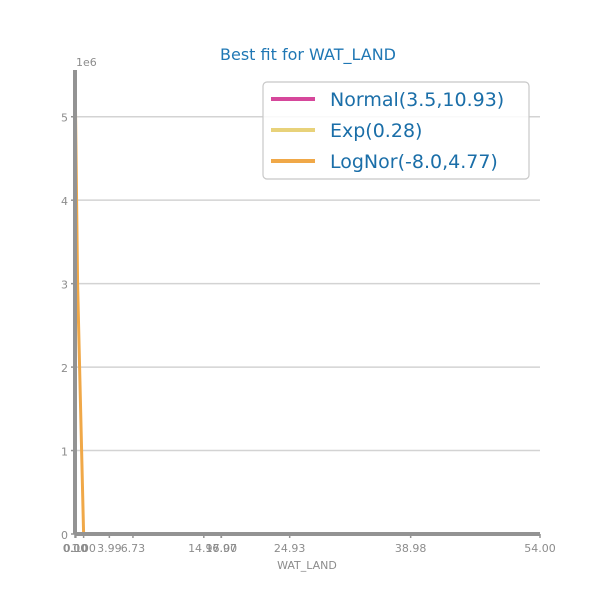 The height and width of the screenshot is (600, 600). I want to click on legend-label-0: Normal(3.5,10.93), so click(417, 100).